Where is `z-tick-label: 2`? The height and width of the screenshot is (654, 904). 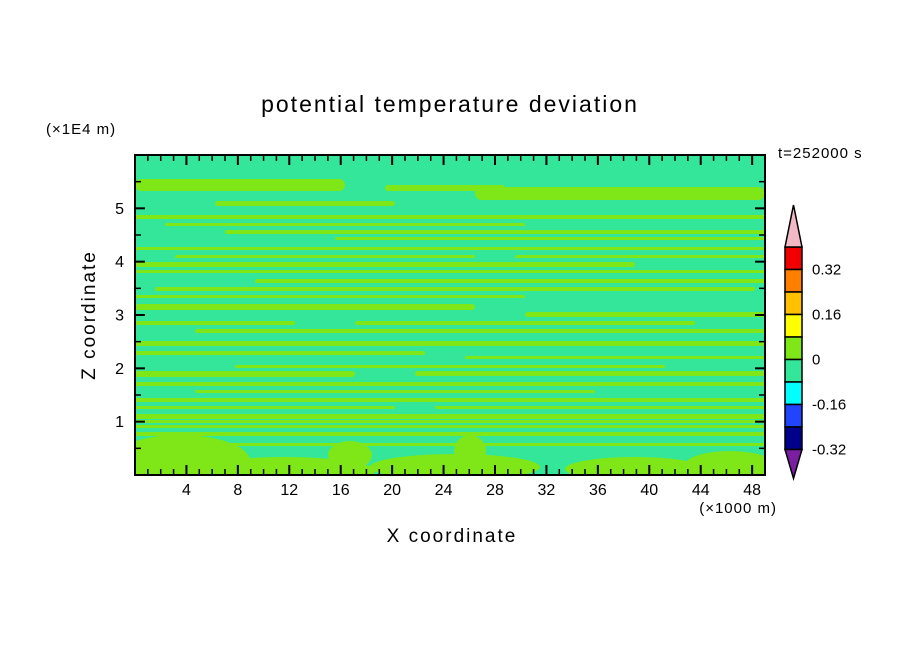 z-tick-label: 2 is located at coordinates (119, 369).